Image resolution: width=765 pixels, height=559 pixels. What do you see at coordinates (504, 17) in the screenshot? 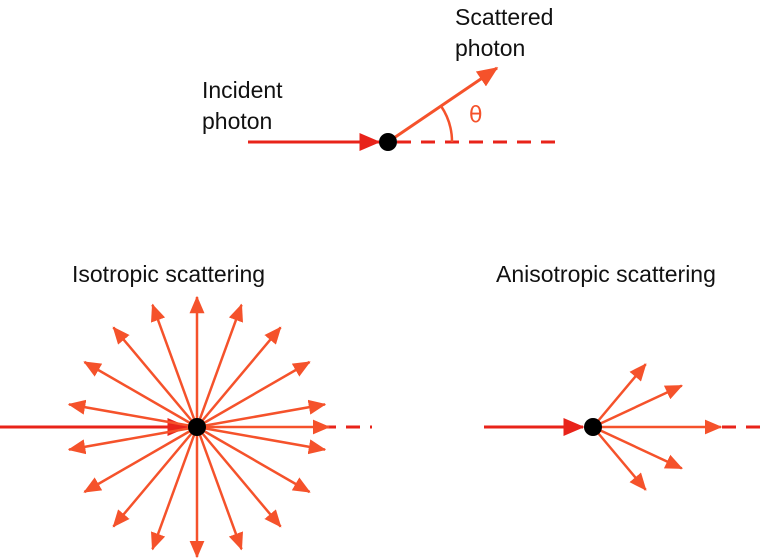
I see `scattered-photon-label-line1: Scattered` at bounding box center [504, 17].